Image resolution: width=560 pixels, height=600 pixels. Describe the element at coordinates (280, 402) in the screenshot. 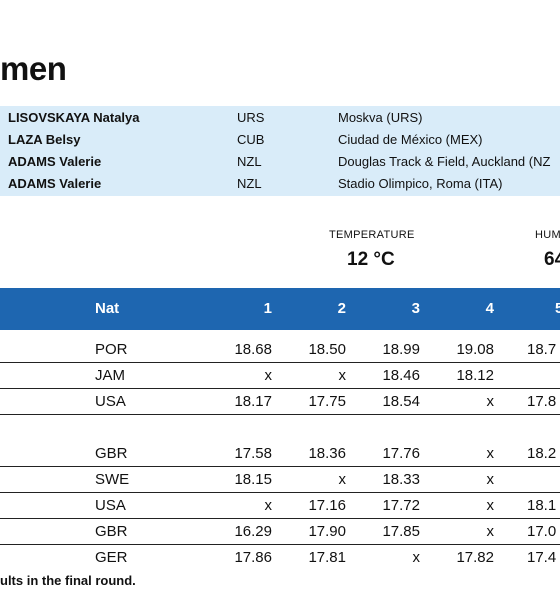

I see `table-row: USA 18.17 17.75 18.54 x 17.8` at that location.